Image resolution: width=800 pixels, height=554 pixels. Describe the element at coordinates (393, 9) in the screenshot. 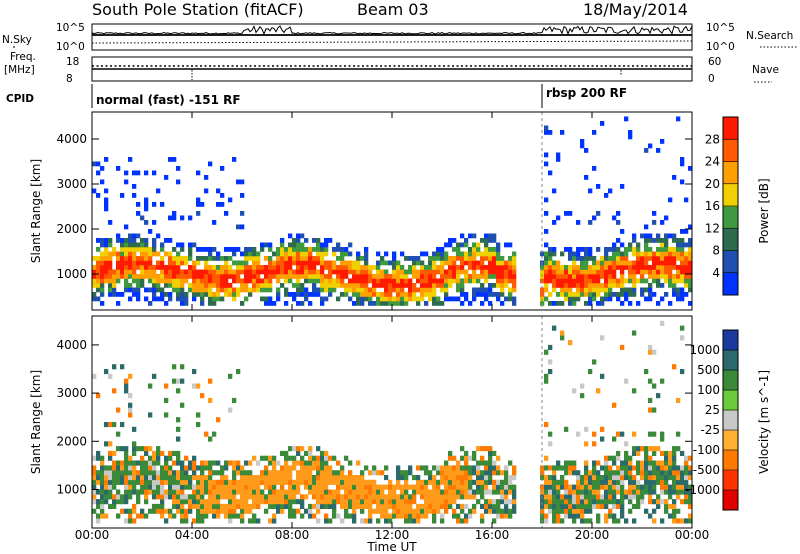

I see `beam-label: Beam 03` at that location.